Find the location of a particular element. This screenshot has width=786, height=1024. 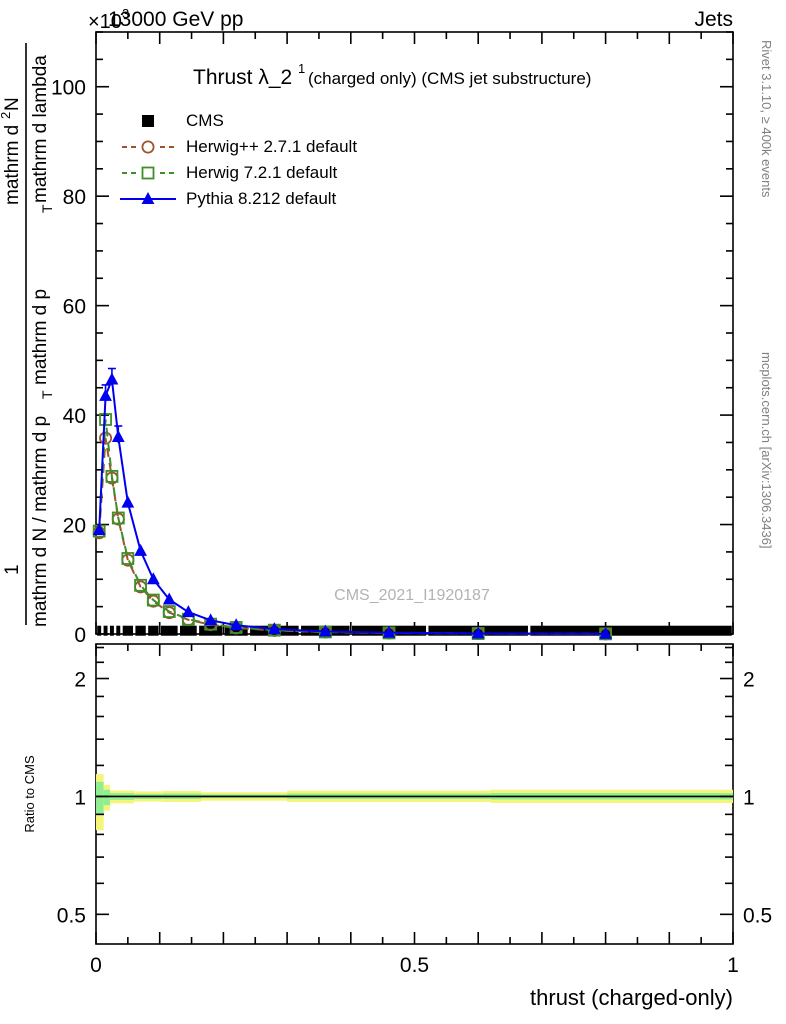

legend-marker-square-open is located at coordinates (148, 173).